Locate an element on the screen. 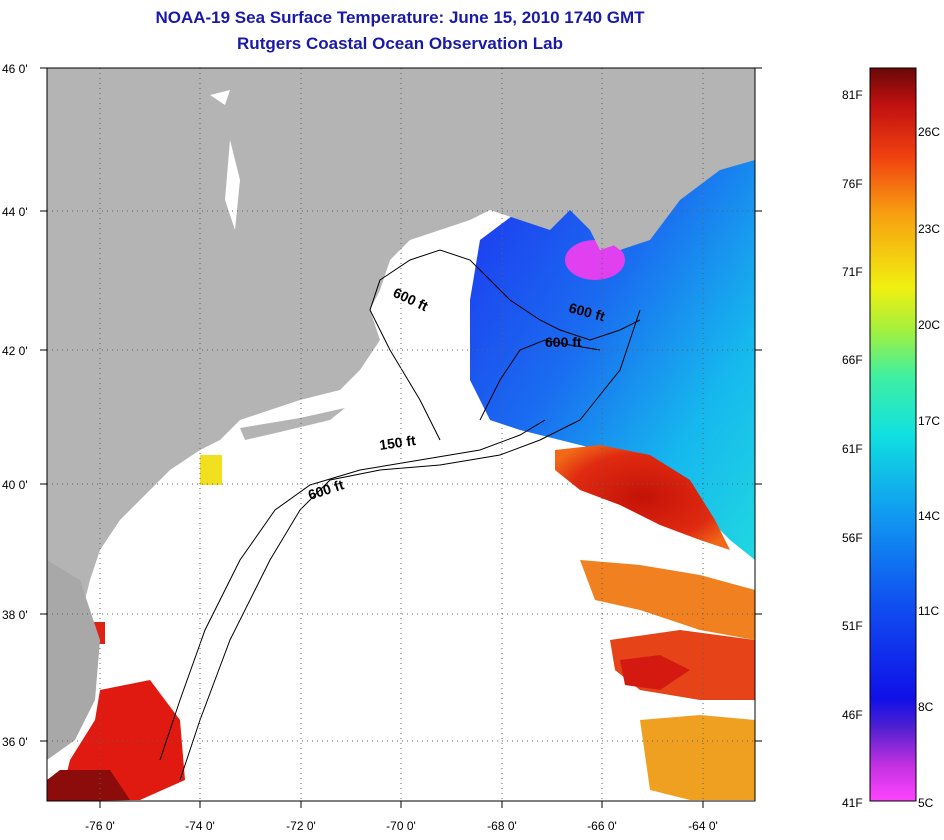 This screenshot has height=840, width=944. colorbar-c-14: 14C is located at coordinates (929, 516).